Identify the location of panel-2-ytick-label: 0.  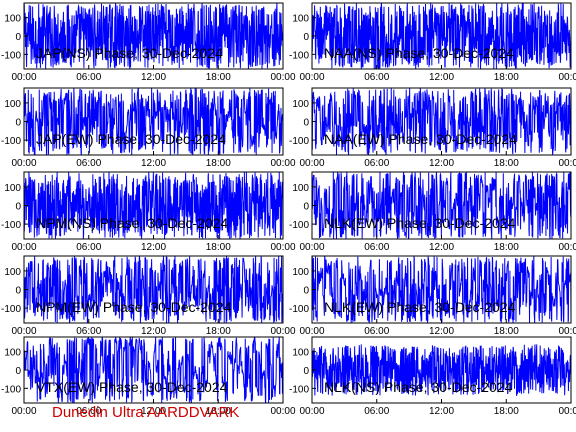
(306, 37).